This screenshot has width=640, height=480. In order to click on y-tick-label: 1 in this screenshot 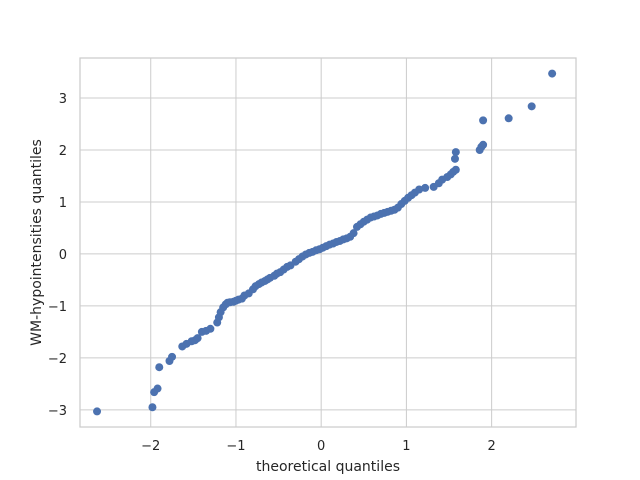, I will do `click(63, 203)`.